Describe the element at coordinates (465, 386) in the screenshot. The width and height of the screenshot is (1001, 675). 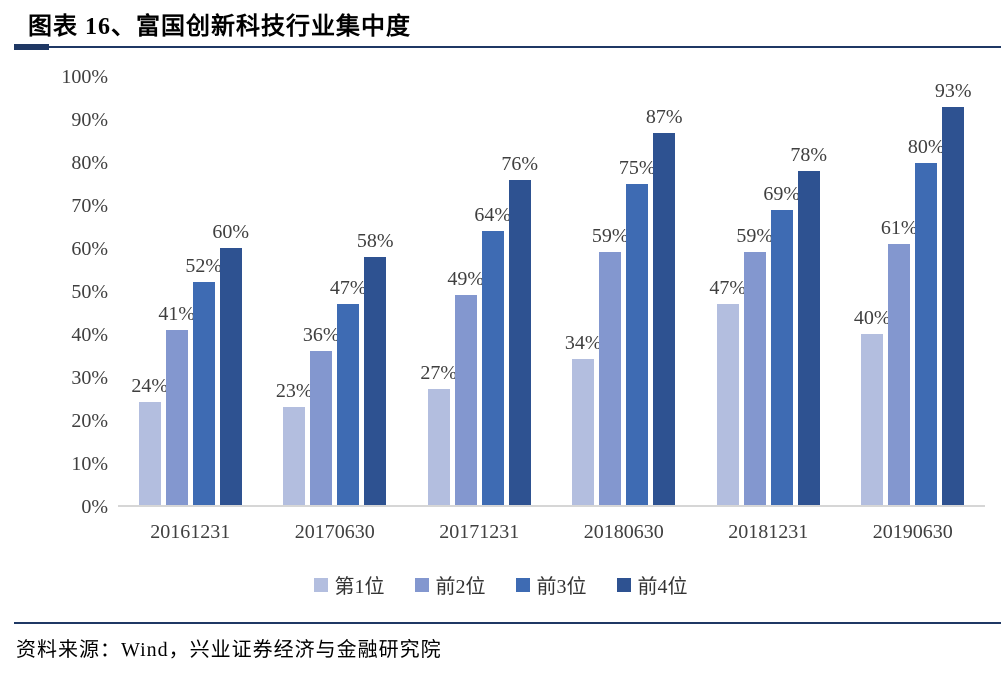
I see `bar-前2位: 49%` at that location.